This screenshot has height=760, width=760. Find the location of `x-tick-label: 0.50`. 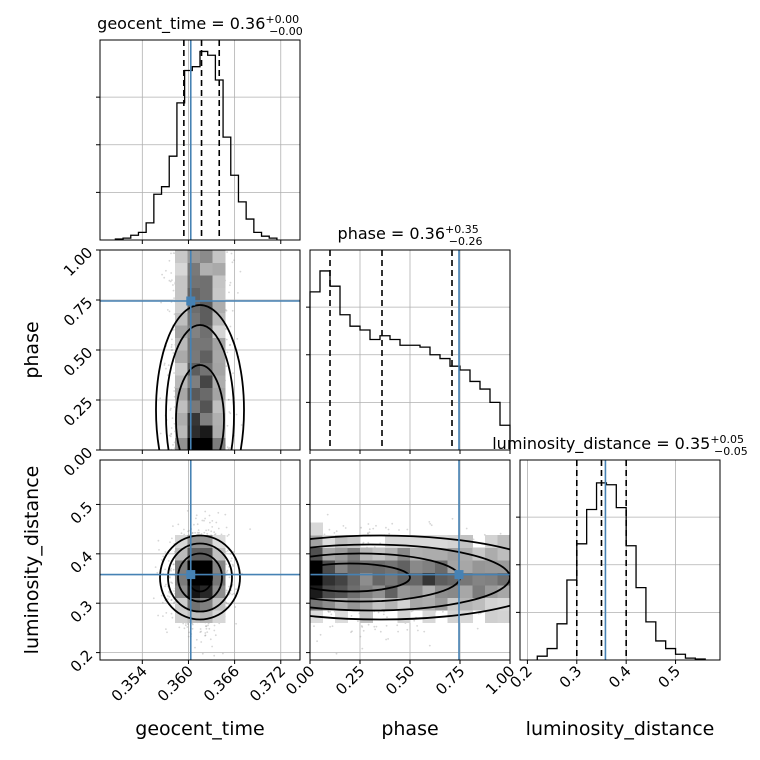

x-tick-label: 0.50 is located at coordinates (400, 680).